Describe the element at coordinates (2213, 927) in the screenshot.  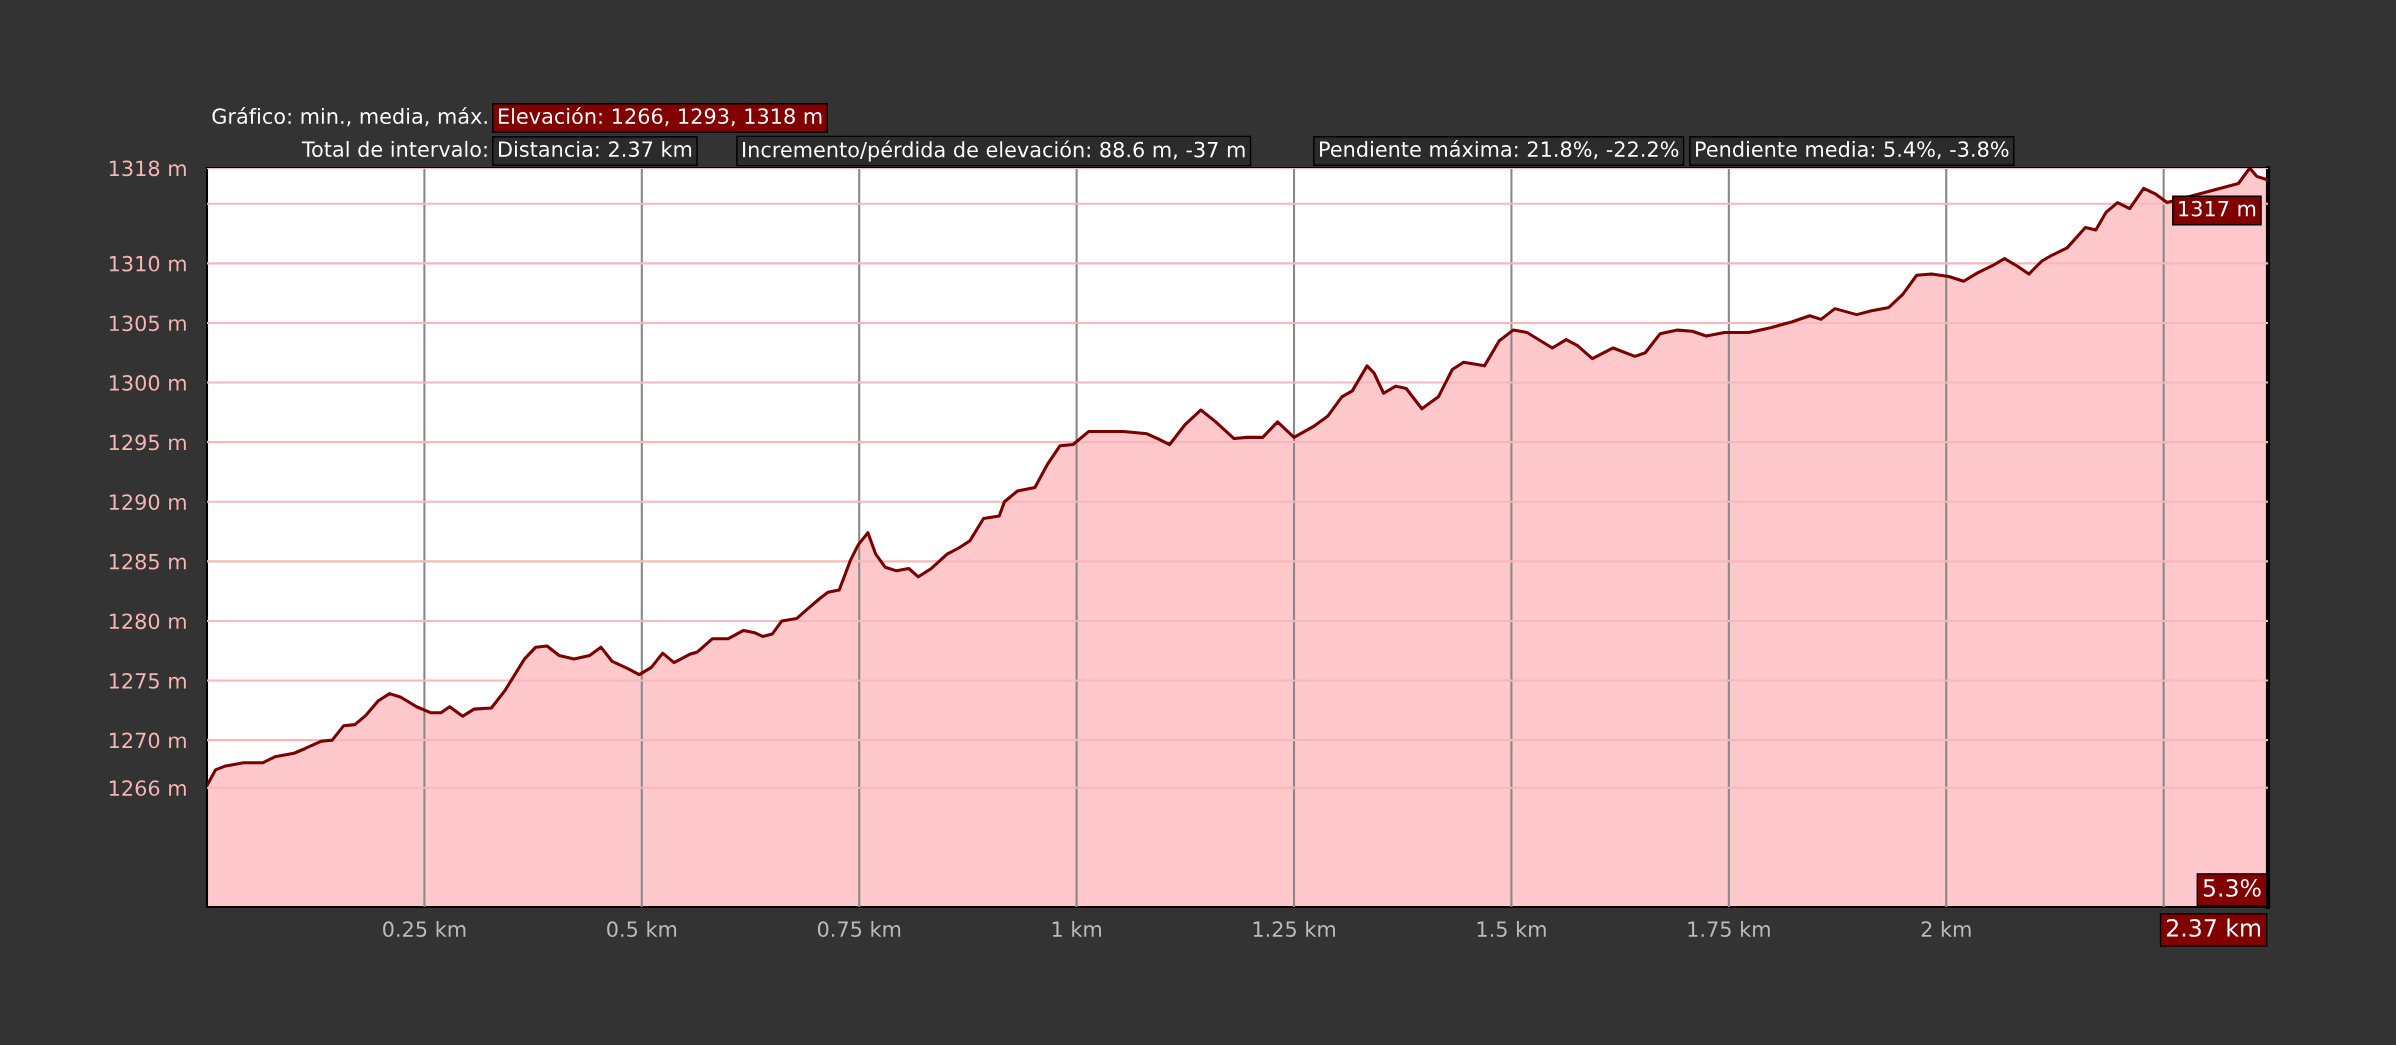
I see `text: 2.37 km` at that location.